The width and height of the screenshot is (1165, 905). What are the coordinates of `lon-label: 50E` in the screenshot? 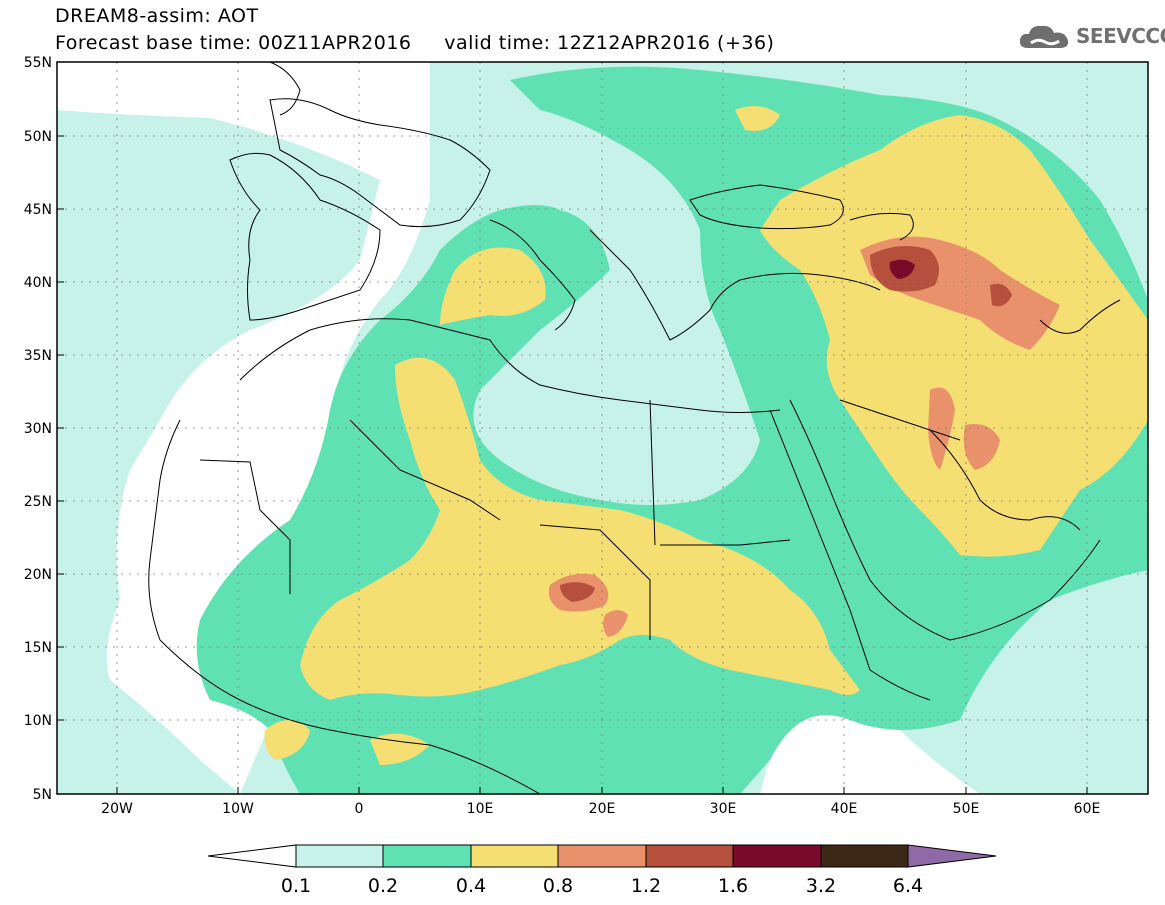 It's located at (966, 809).